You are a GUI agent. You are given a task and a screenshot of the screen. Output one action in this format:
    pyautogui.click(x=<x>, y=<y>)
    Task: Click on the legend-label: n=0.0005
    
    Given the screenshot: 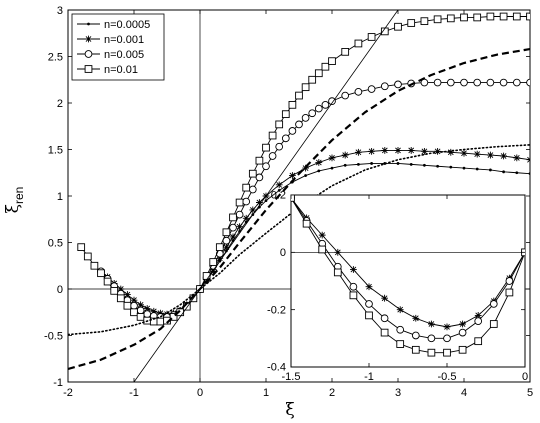 What is the action you would take?
    pyautogui.click(x=127, y=25)
    